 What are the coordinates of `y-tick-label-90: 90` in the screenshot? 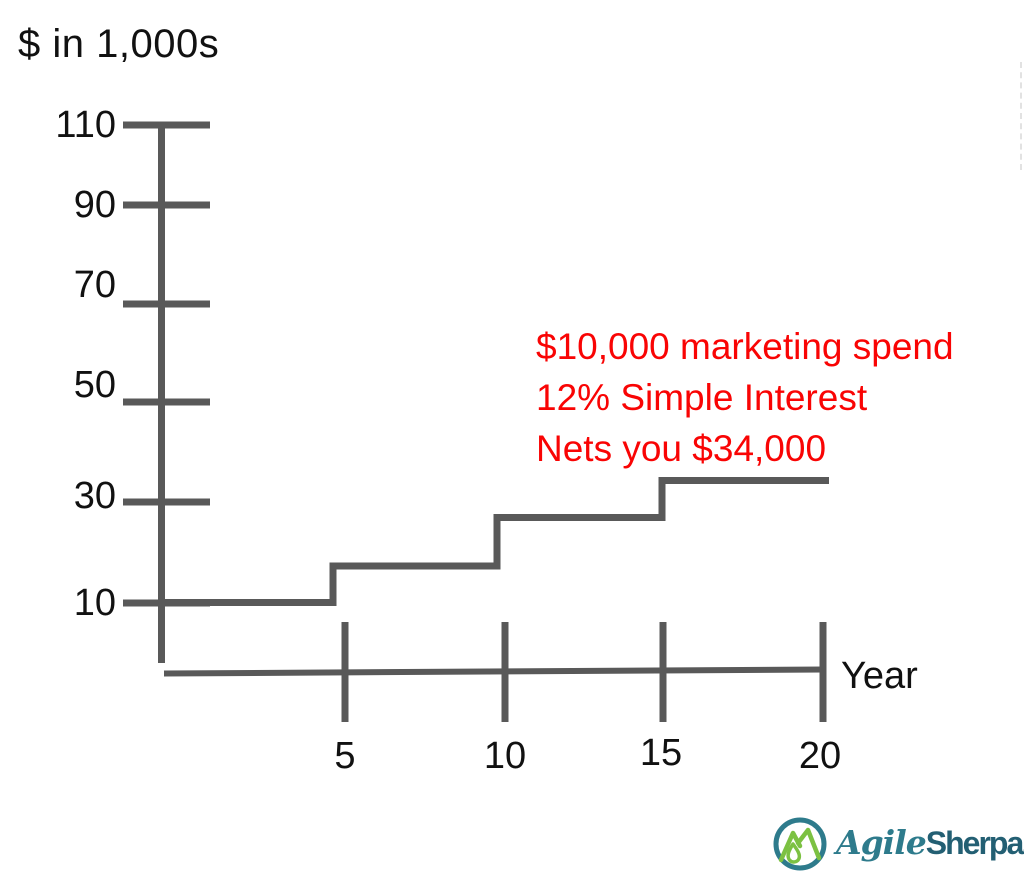 It's located at (94, 205).